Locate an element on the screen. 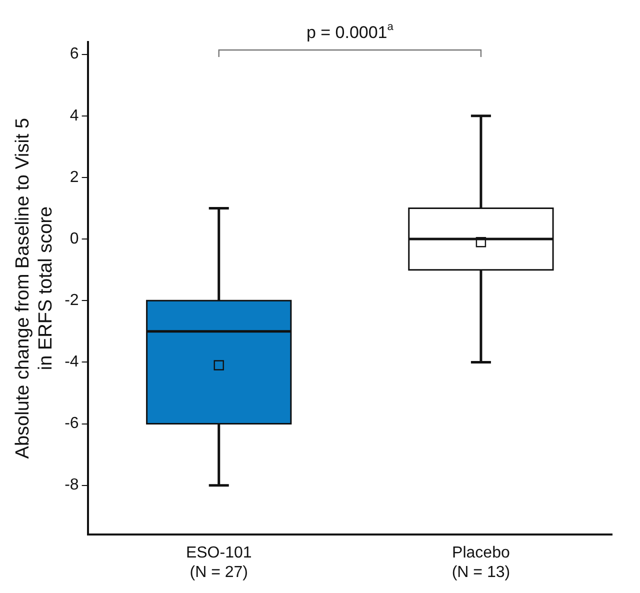  y-tick-label: 4 is located at coordinates (74, 115).